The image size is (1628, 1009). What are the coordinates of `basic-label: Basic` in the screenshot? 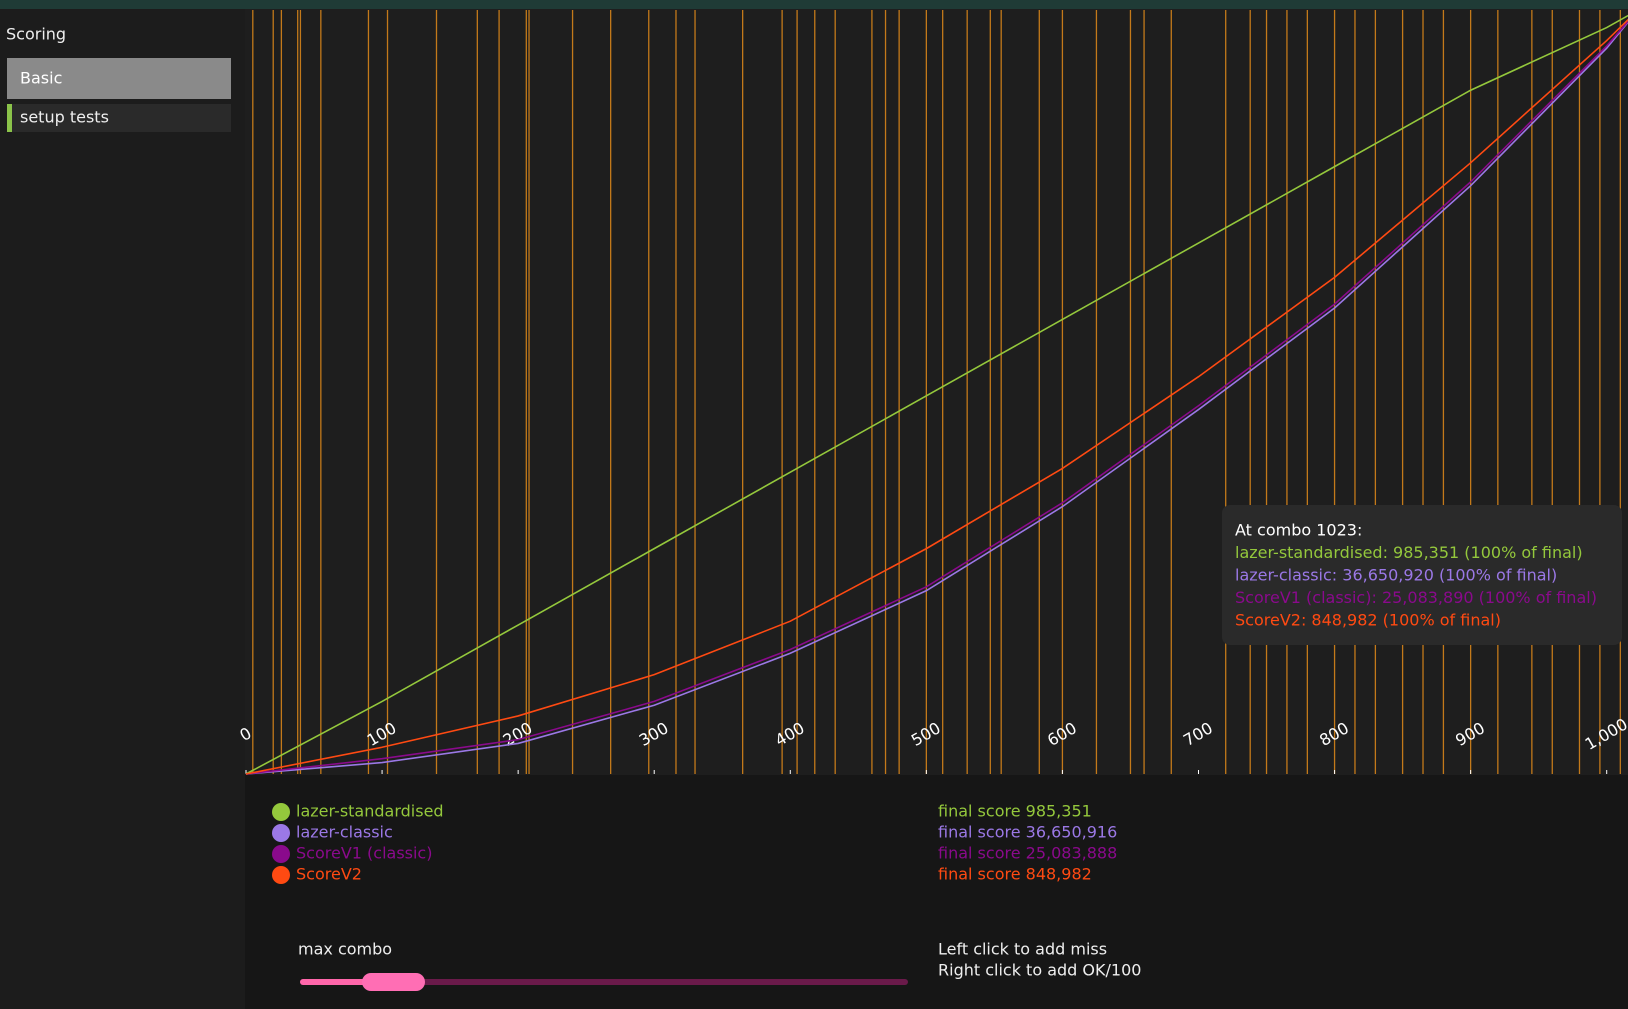 It's located at (41, 78).